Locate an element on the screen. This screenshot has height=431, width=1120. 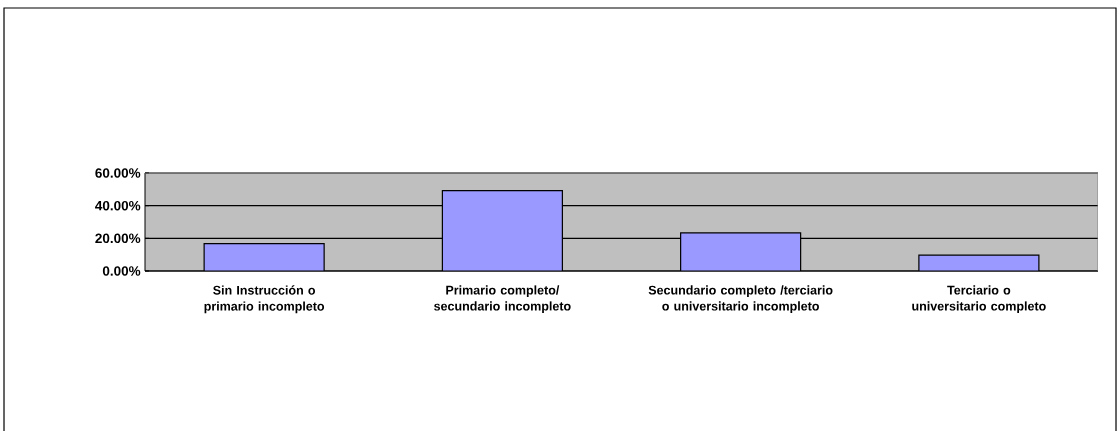
x-tick-label: Secundario completo /terciario o universitario incompleto is located at coordinates (740, 299).